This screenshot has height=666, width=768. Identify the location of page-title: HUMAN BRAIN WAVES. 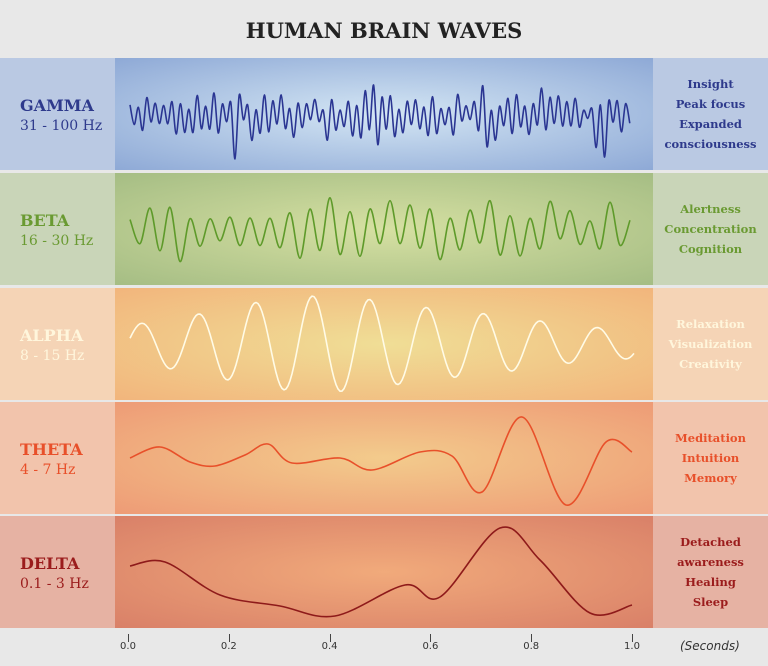
(384, 30).